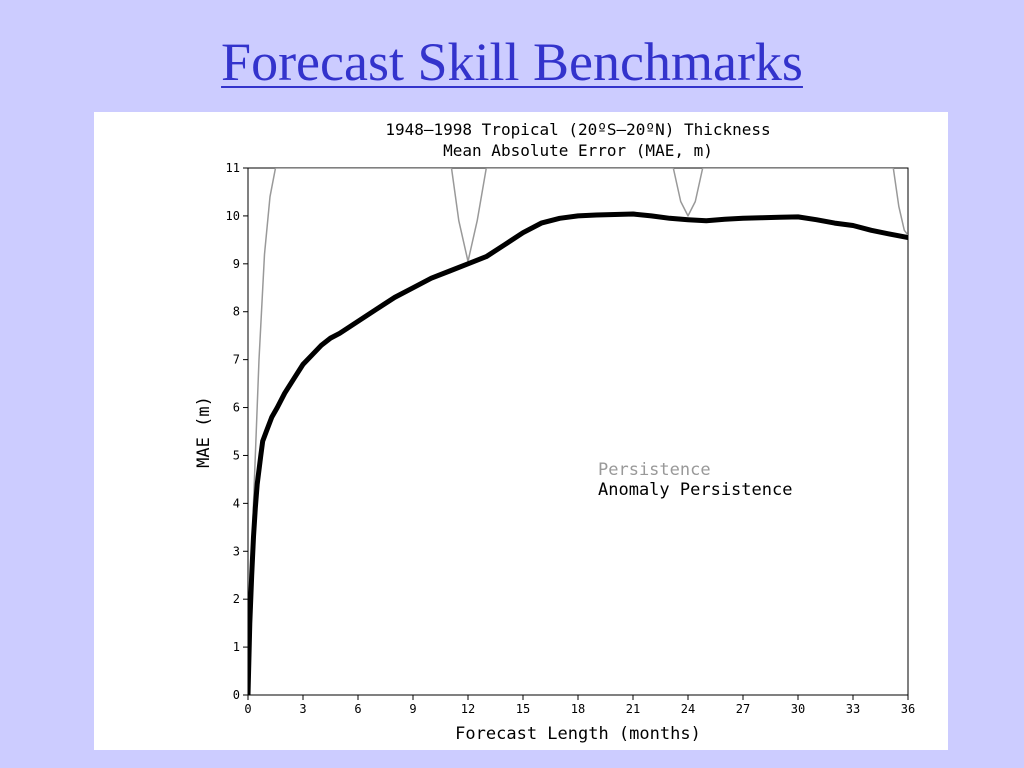 The width and height of the screenshot is (1024, 768). Describe the element at coordinates (578, 150) in the screenshot. I see `chart-title-line-2: Mean Absolute Error (MAE, m)` at that location.